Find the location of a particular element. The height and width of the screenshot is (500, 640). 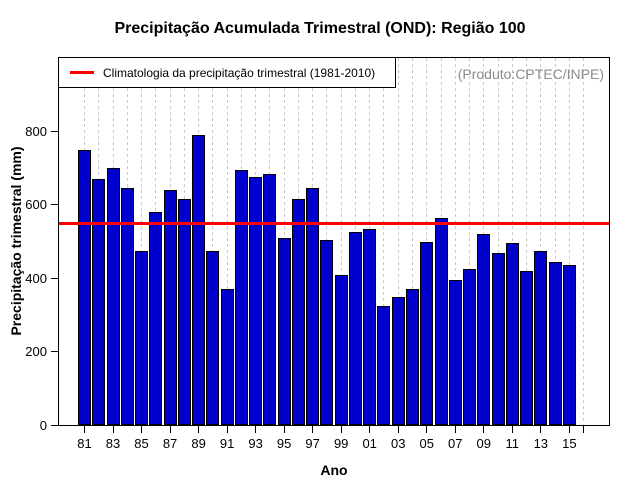

bar-1996 is located at coordinates (298, 312).